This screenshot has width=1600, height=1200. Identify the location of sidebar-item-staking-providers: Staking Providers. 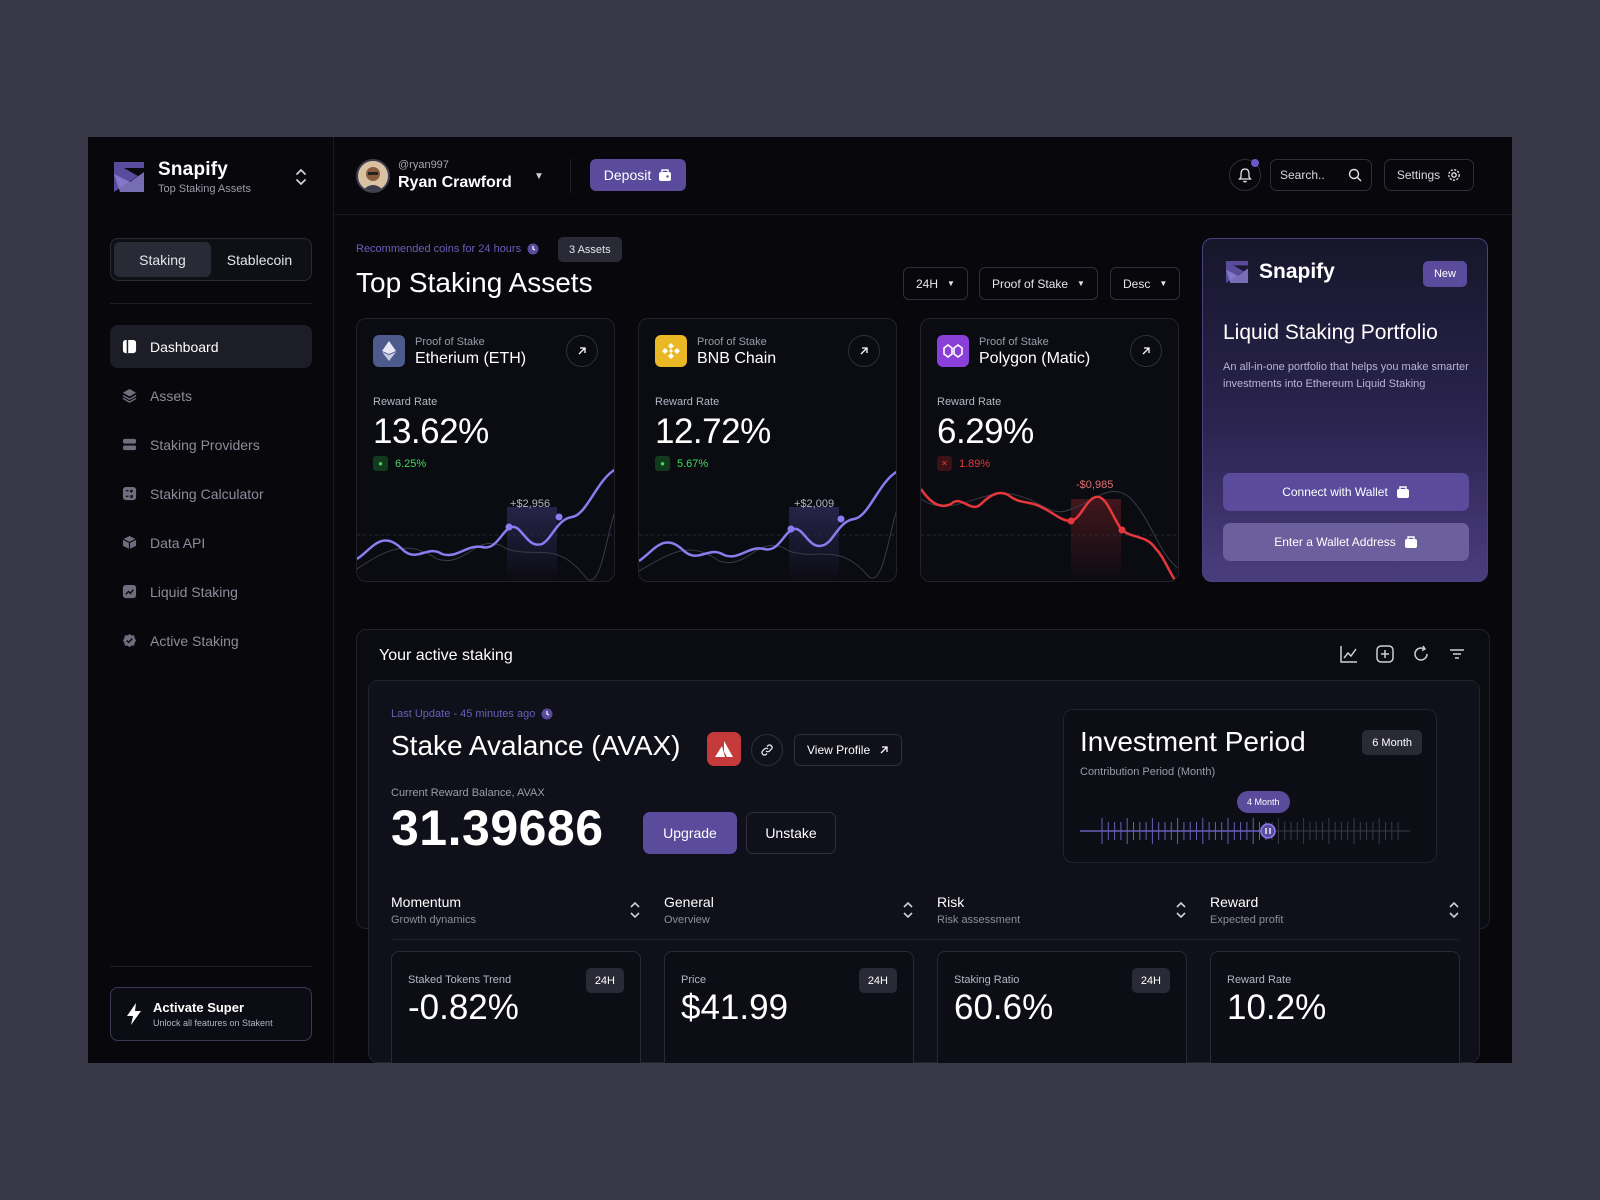
(211, 444).